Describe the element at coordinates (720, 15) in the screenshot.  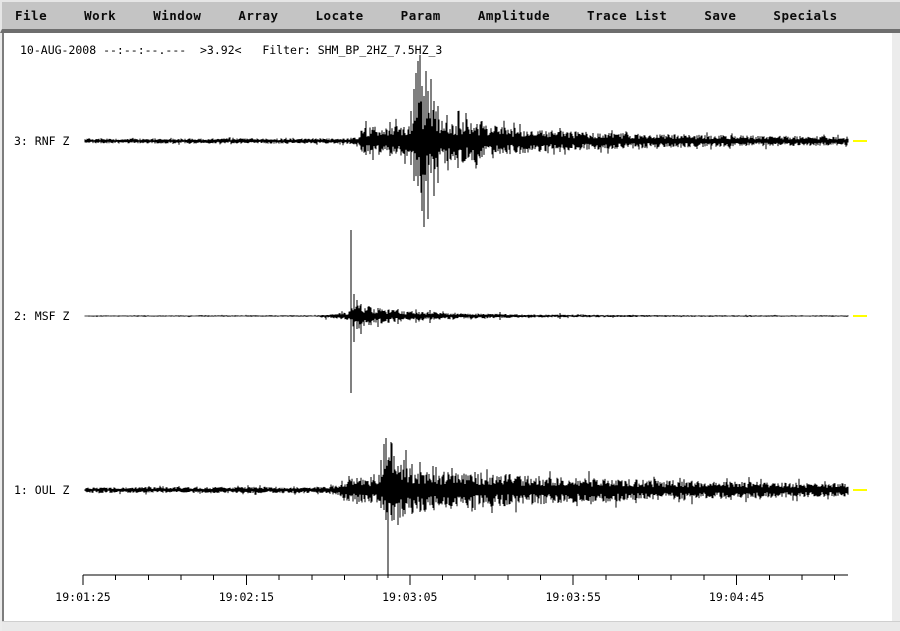
I see `menu-item-save: Save` at that location.